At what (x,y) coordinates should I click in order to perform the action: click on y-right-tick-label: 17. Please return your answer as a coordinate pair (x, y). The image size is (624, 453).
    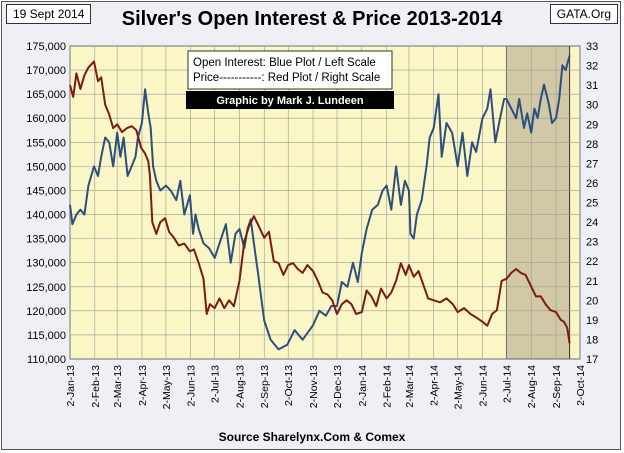
    Looking at the image, I should click on (592, 360).